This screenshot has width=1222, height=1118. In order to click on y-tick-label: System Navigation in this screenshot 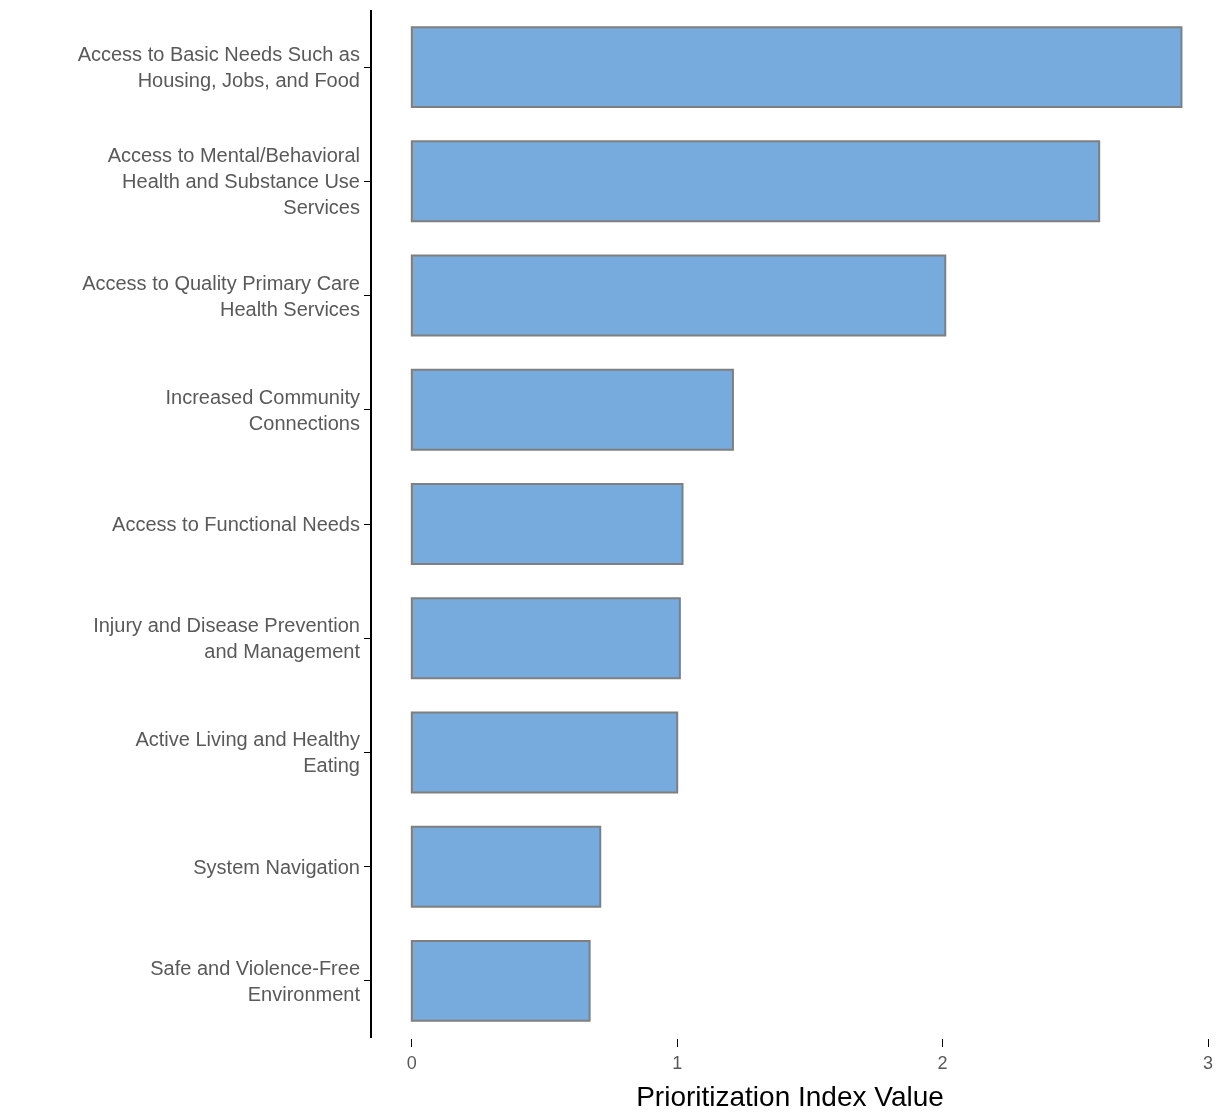, I will do `click(276, 866)`.